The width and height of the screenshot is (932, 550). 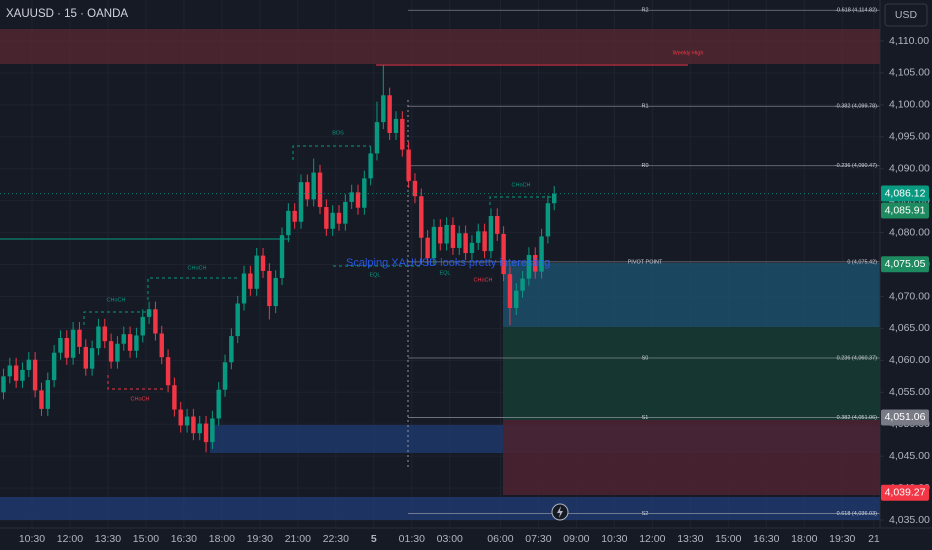 What do you see at coordinates (538, 539) in the screenshot?
I see `x-tick-label: 07:30` at bounding box center [538, 539].